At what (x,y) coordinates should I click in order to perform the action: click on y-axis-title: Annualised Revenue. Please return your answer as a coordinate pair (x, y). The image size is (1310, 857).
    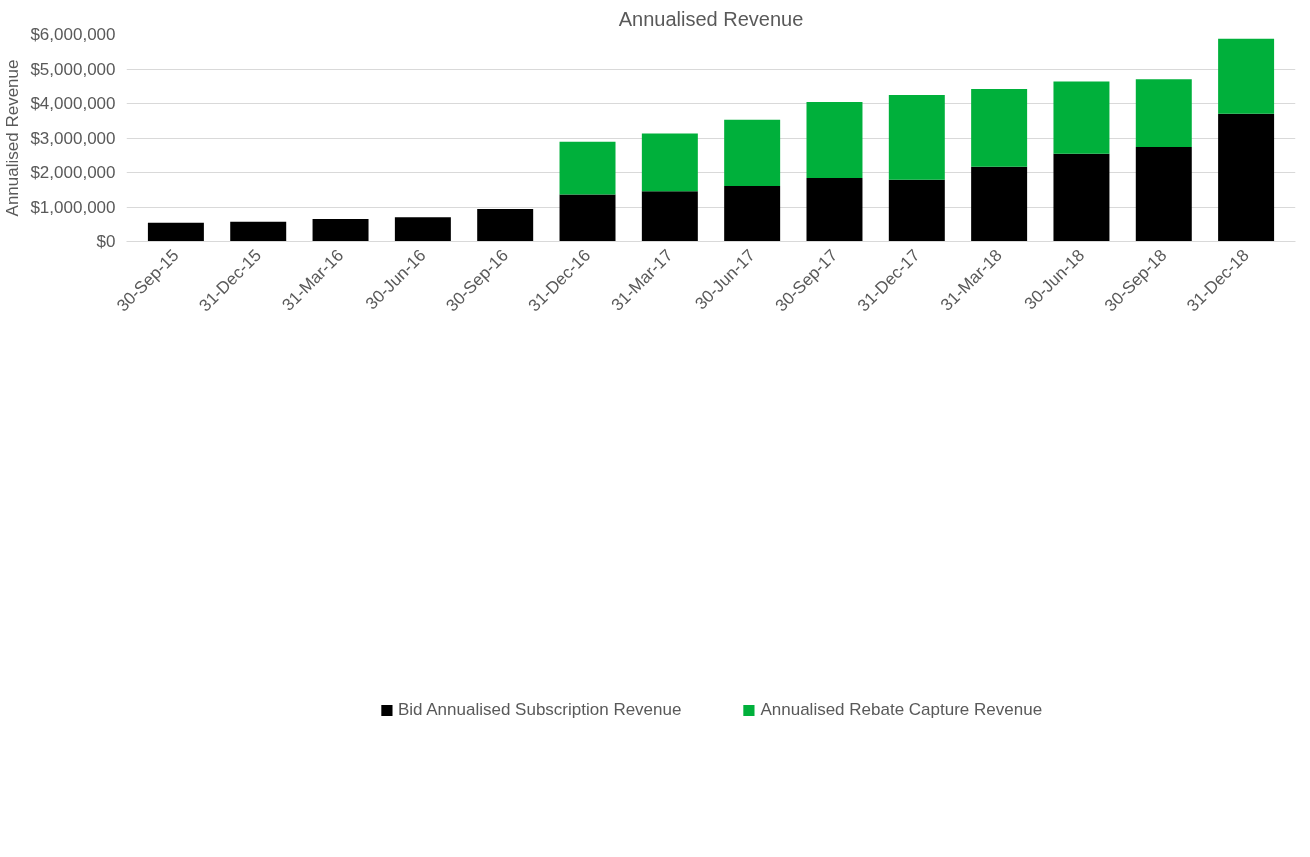
    Looking at the image, I should click on (13, 138).